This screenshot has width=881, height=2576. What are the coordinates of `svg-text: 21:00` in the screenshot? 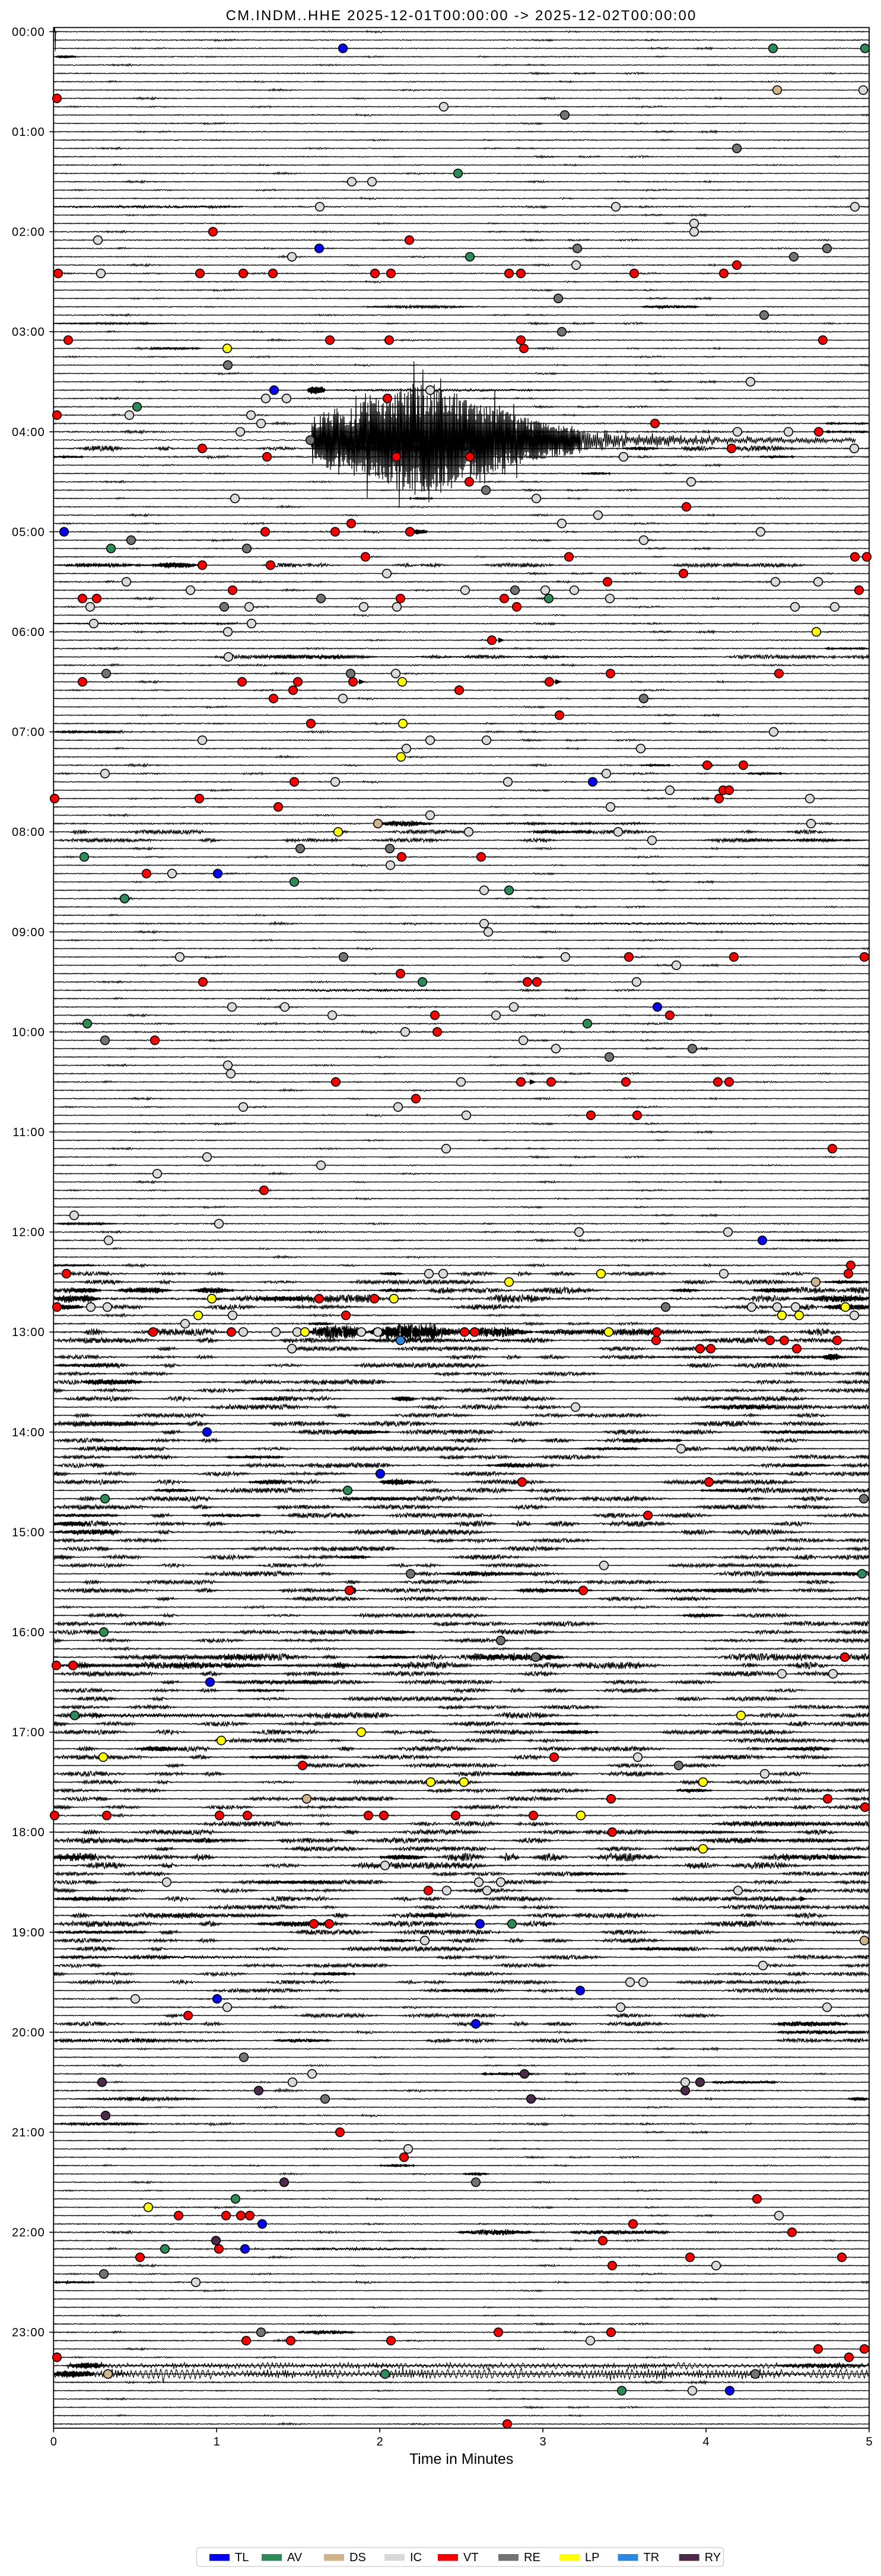 It's located at (28, 2132).